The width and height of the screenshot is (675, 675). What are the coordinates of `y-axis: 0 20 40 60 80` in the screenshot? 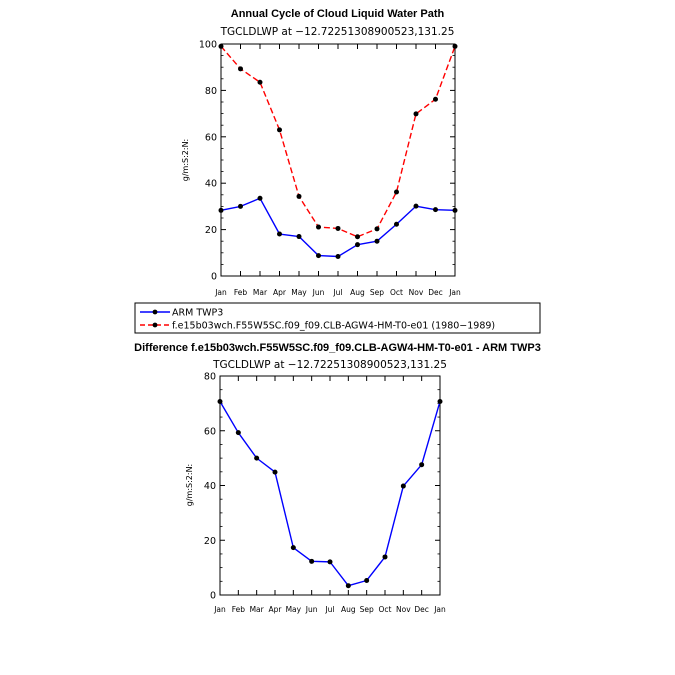 It's located at (322, 487).